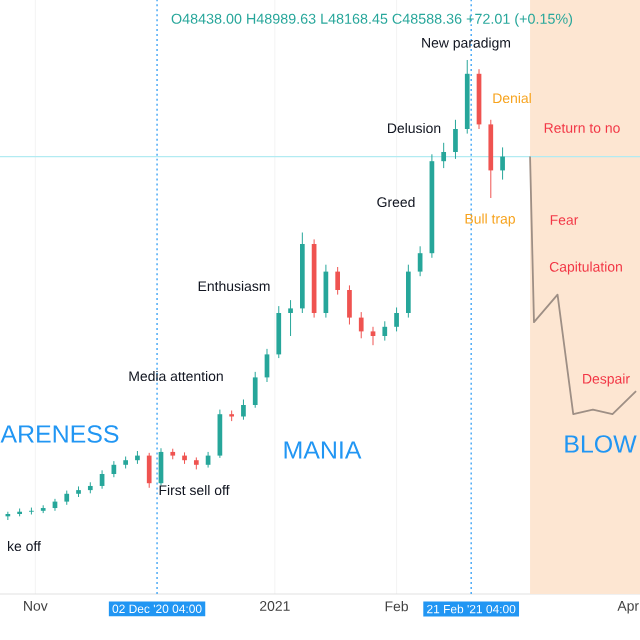 The width and height of the screenshot is (640, 640). I want to click on annotation: MANIA, so click(323, 450).